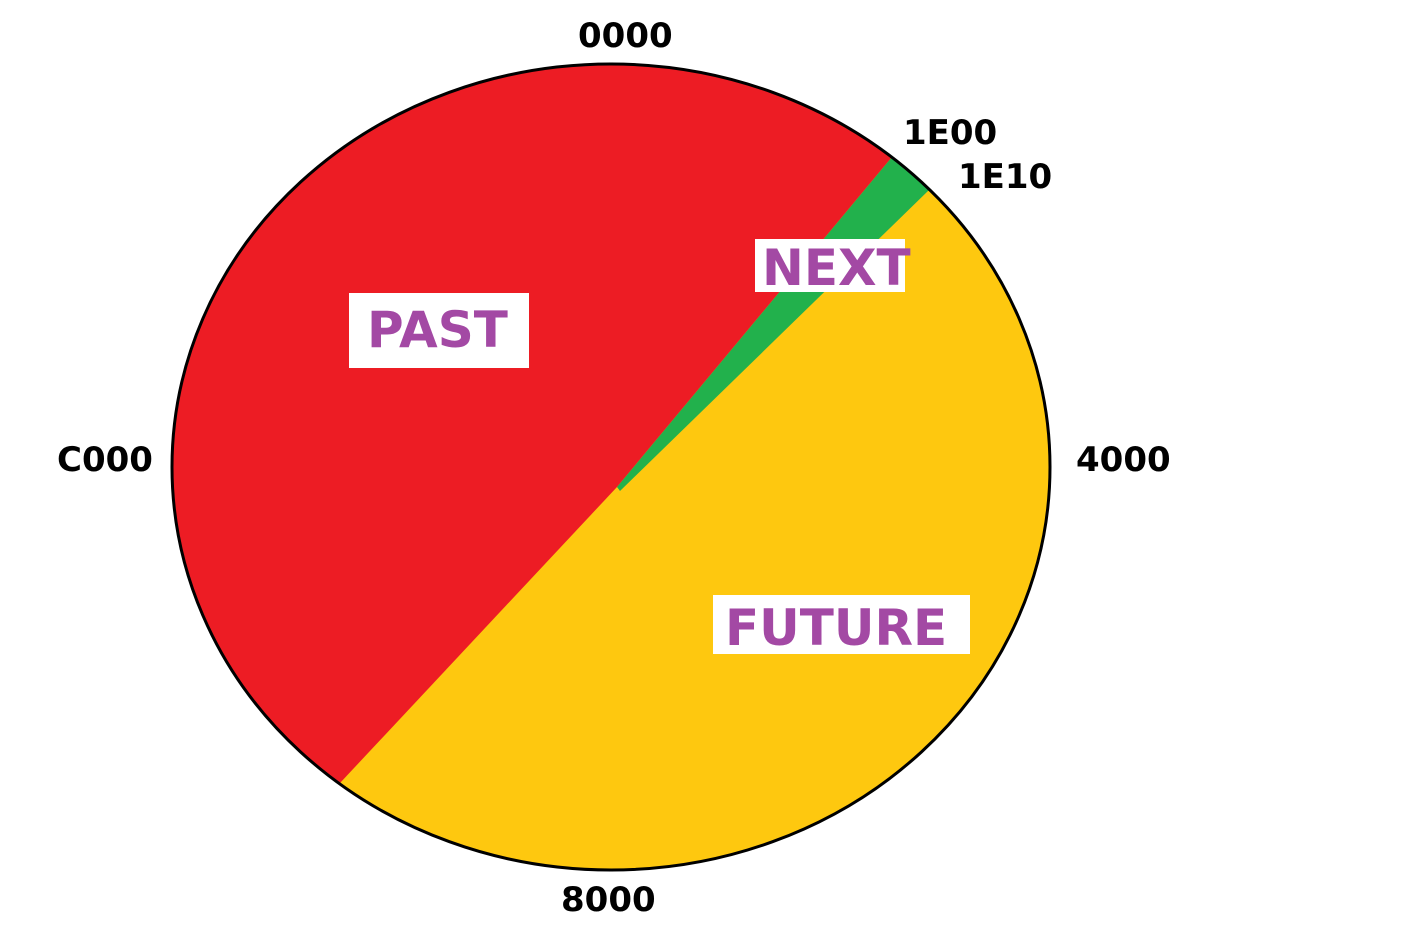  Describe the element at coordinates (1123, 460) in the screenshot. I see `address-label-4000: 4000` at that location.